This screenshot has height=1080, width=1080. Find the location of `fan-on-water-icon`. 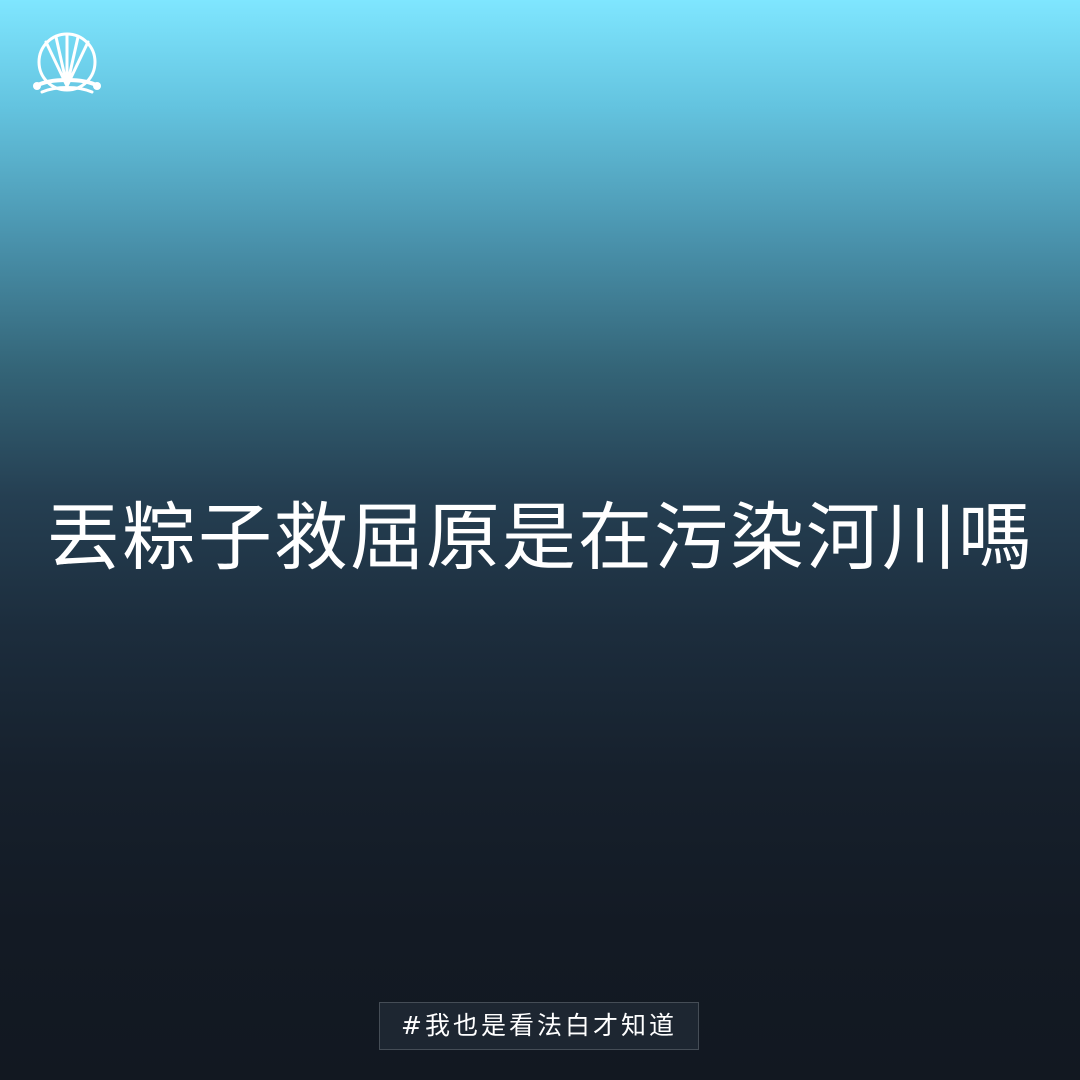

fan-on-water-icon is located at coordinates (67, 63).